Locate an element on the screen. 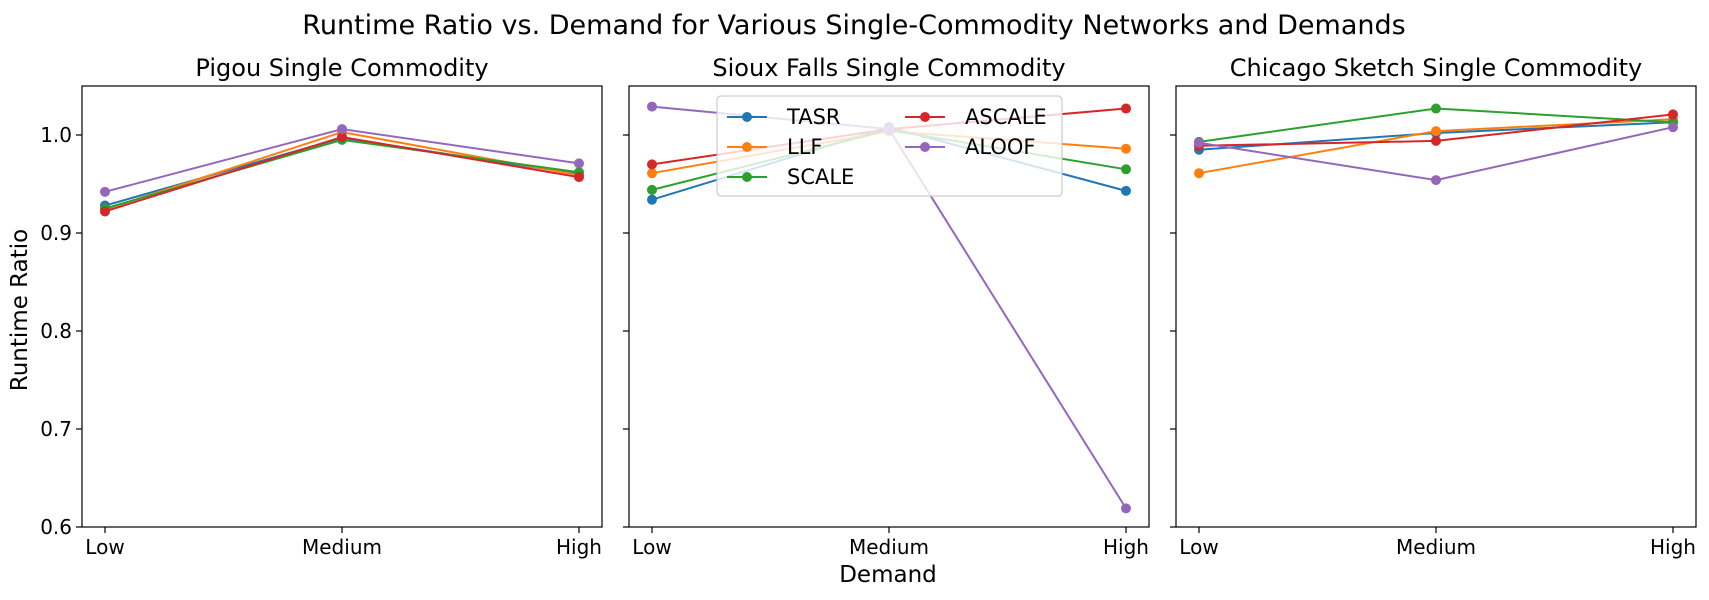 Image resolution: width=1709 pixels, height=600 pixels. x-axis-label: Demand is located at coordinates (888, 575).